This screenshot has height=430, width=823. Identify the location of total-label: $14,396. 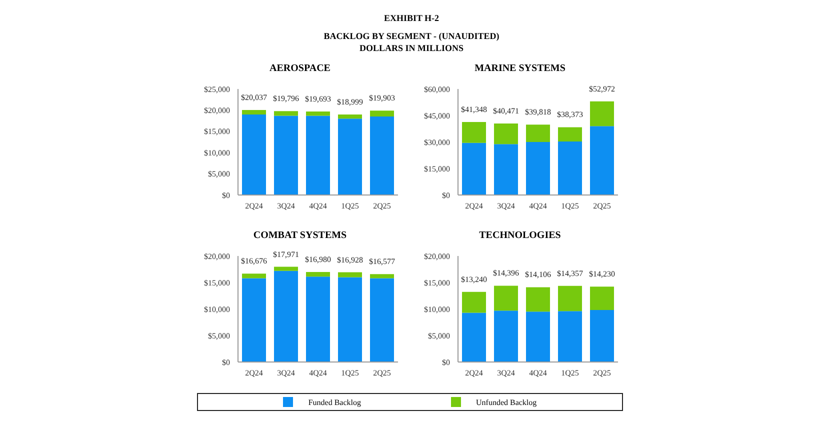
(506, 273).